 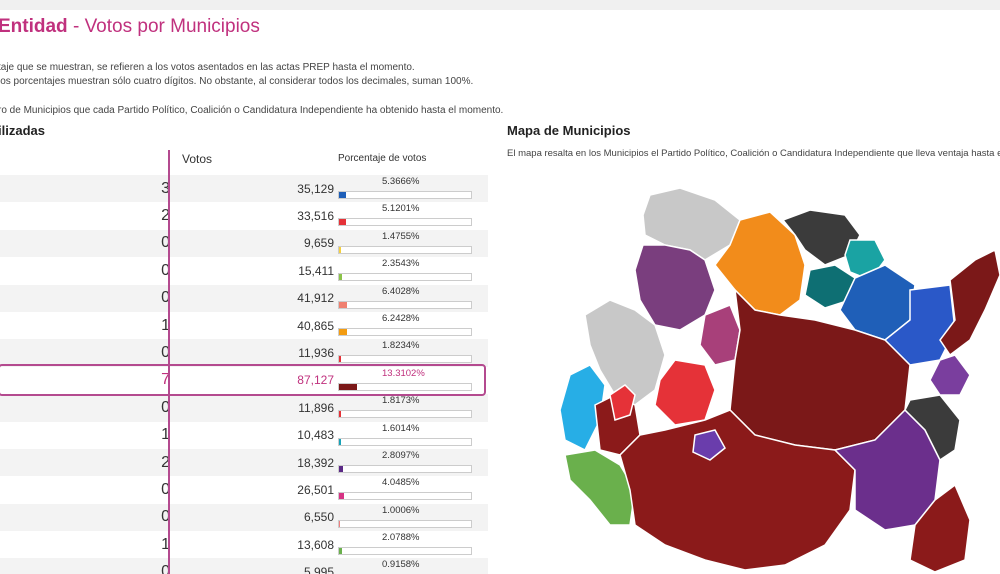 What do you see at coordinates (34, 26) in the screenshot?
I see `title-main: Entidad` at bounding box center [34, 26].